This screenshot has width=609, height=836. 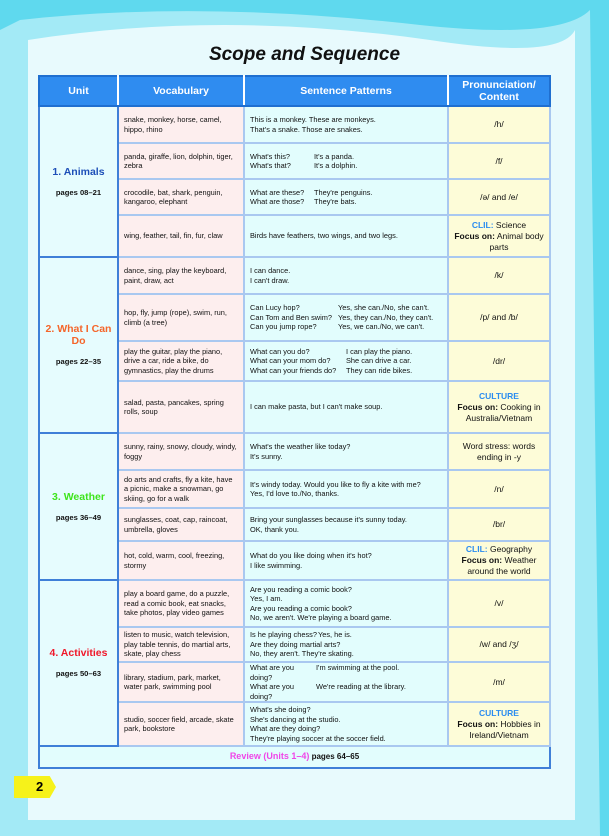 I want to click on sentence-answer: Yes, they can./No, they can't., so click(x=386, y=317).